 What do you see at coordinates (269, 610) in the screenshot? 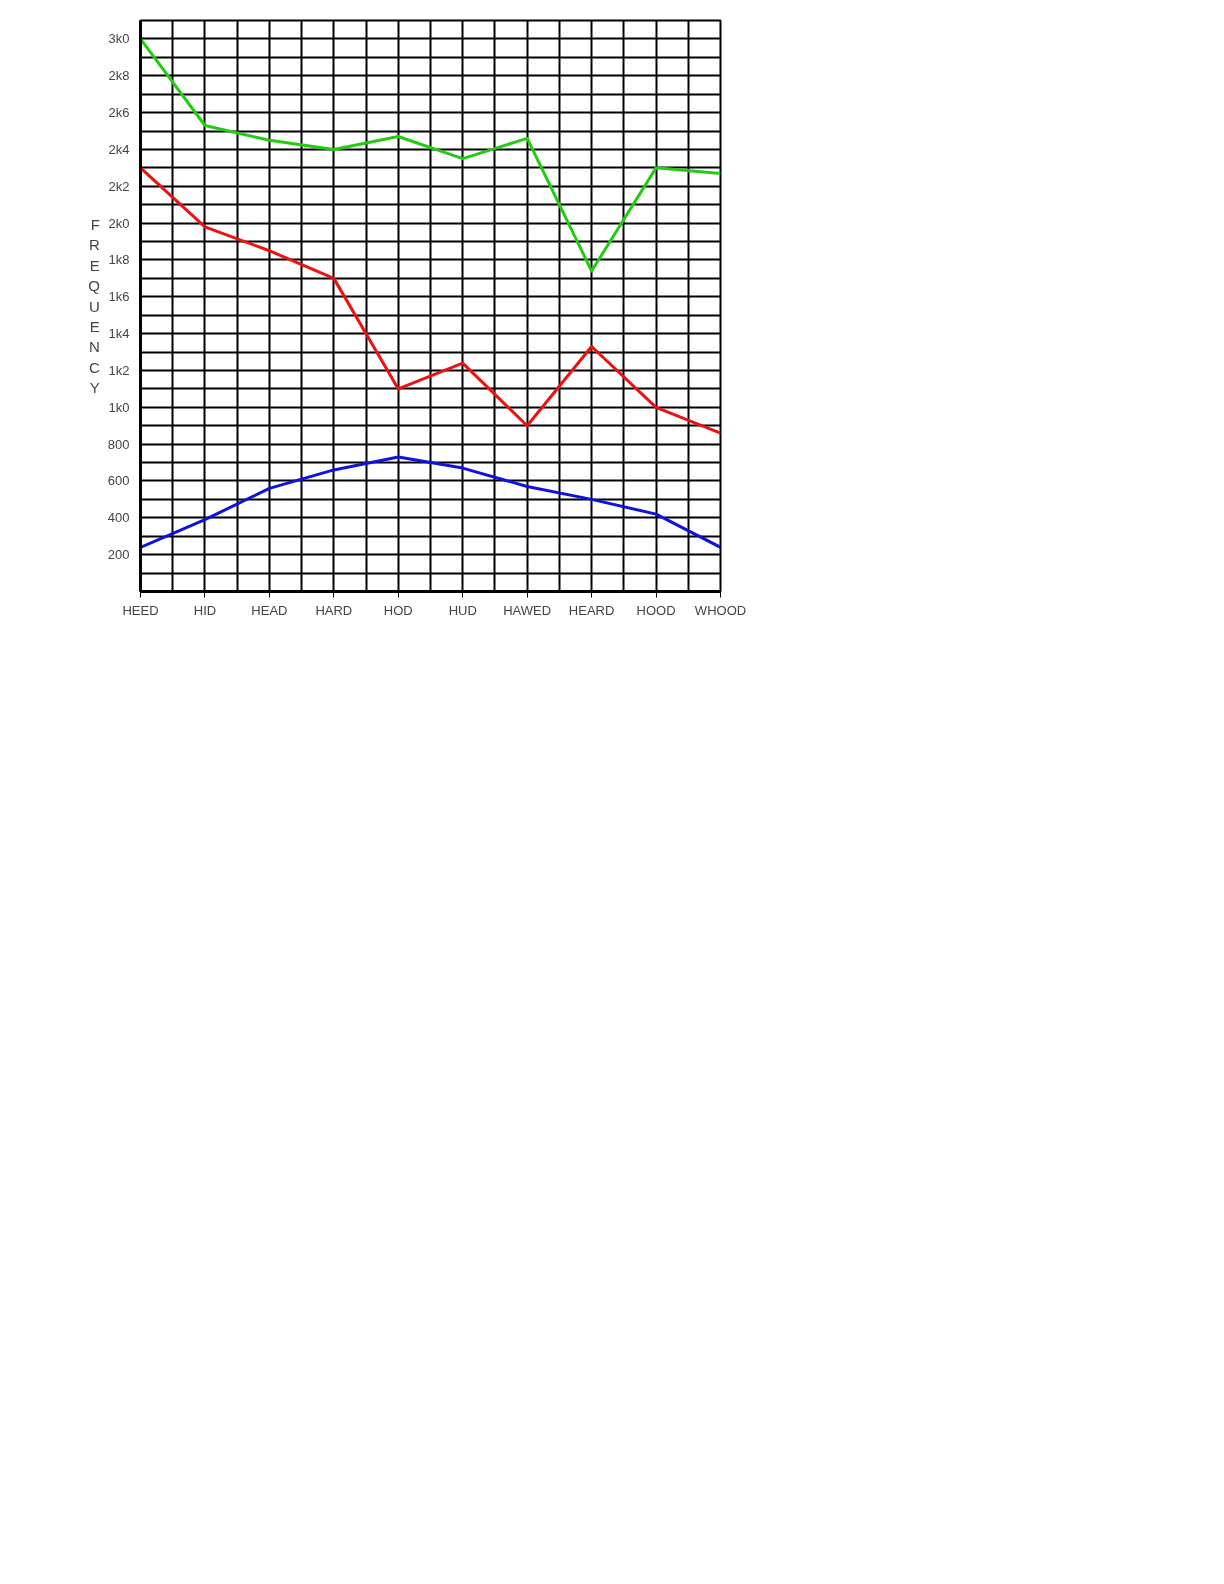
I see `x-tick-label: HEAD` at bounding box center [269, 610].